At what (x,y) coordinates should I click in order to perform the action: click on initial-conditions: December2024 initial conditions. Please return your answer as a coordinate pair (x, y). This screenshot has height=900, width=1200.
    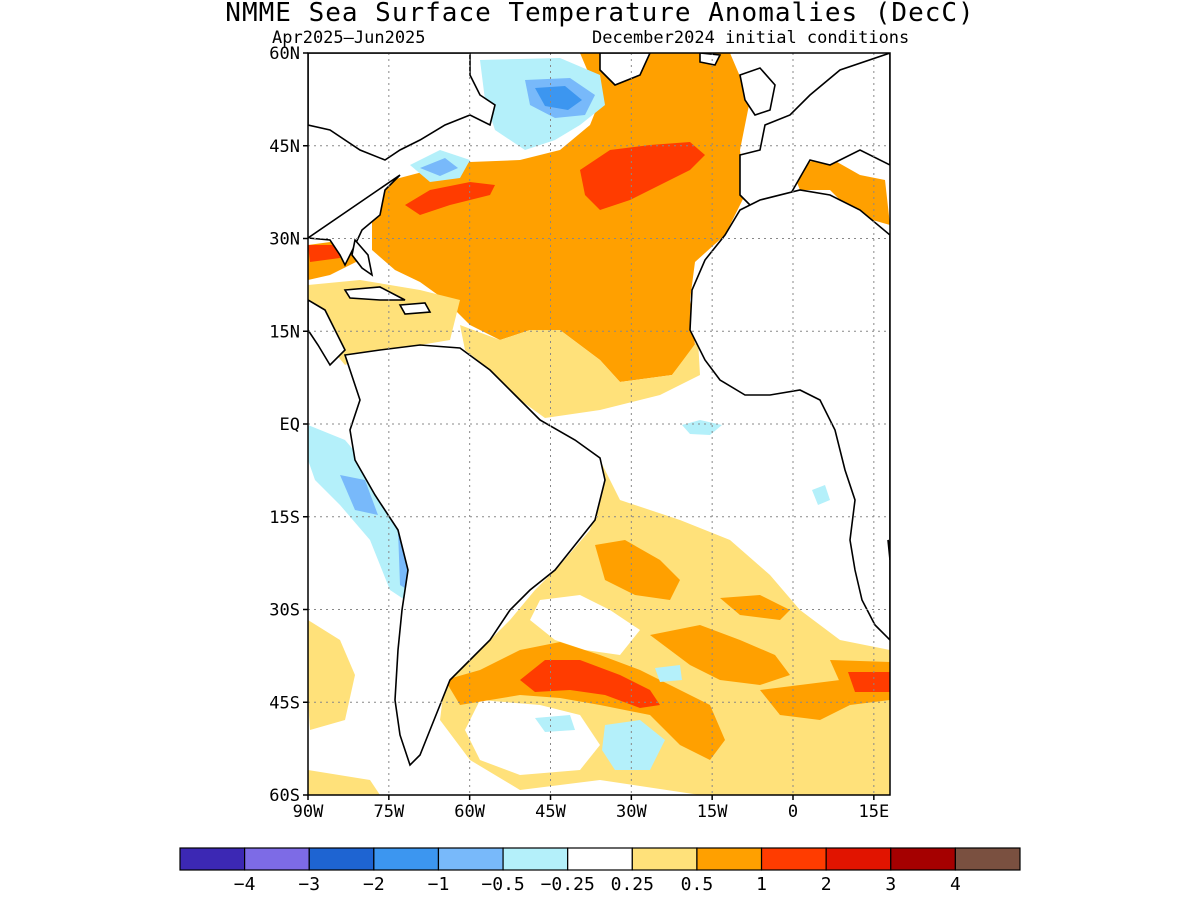
    Looking at the image, I should click on (751, 38).